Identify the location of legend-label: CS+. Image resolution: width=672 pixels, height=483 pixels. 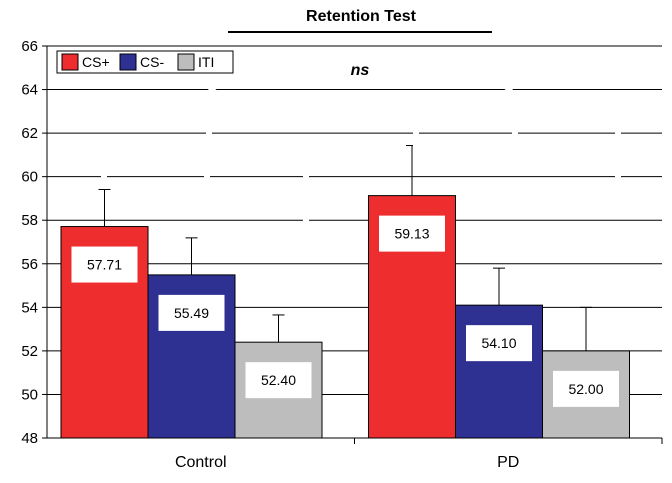
(96, 62).